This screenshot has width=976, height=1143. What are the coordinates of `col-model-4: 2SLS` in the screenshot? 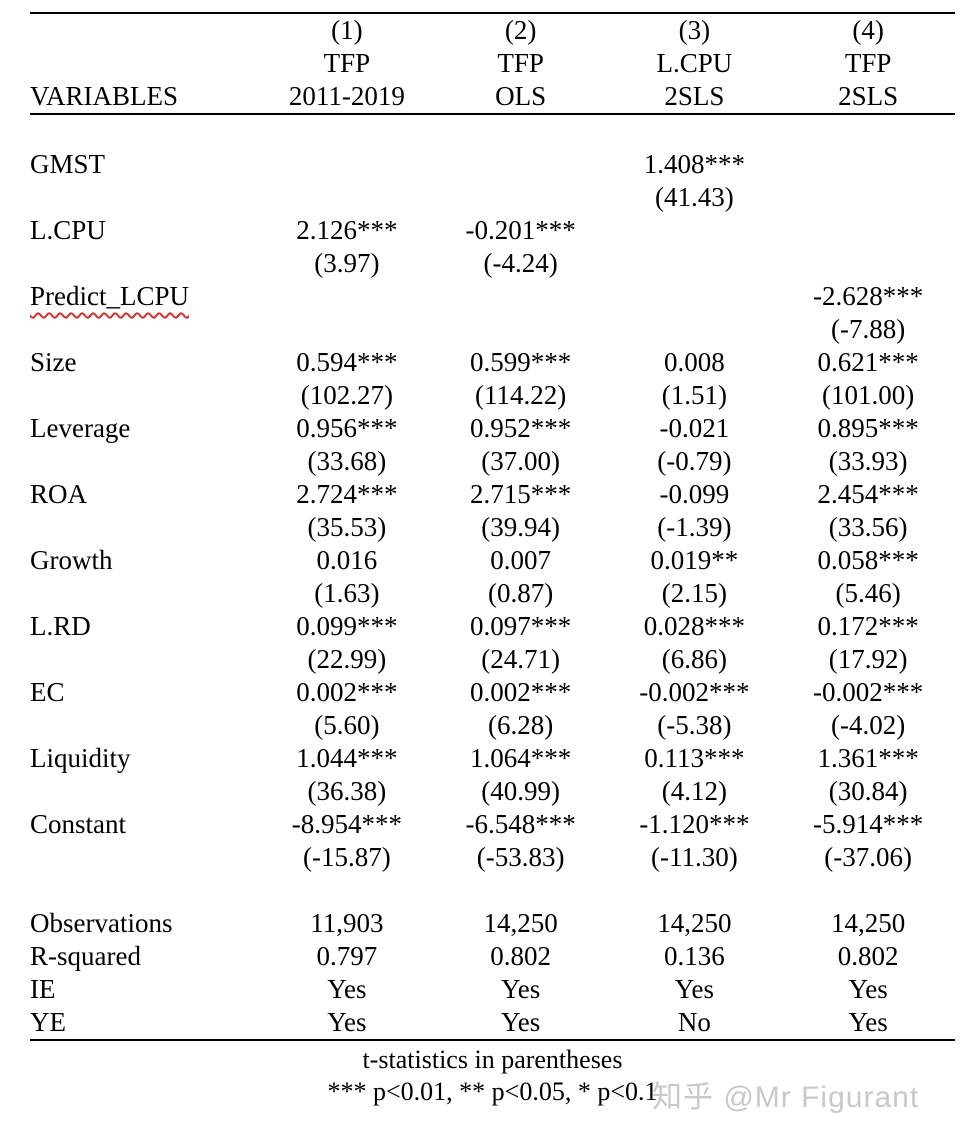 It's located at (868, 96).